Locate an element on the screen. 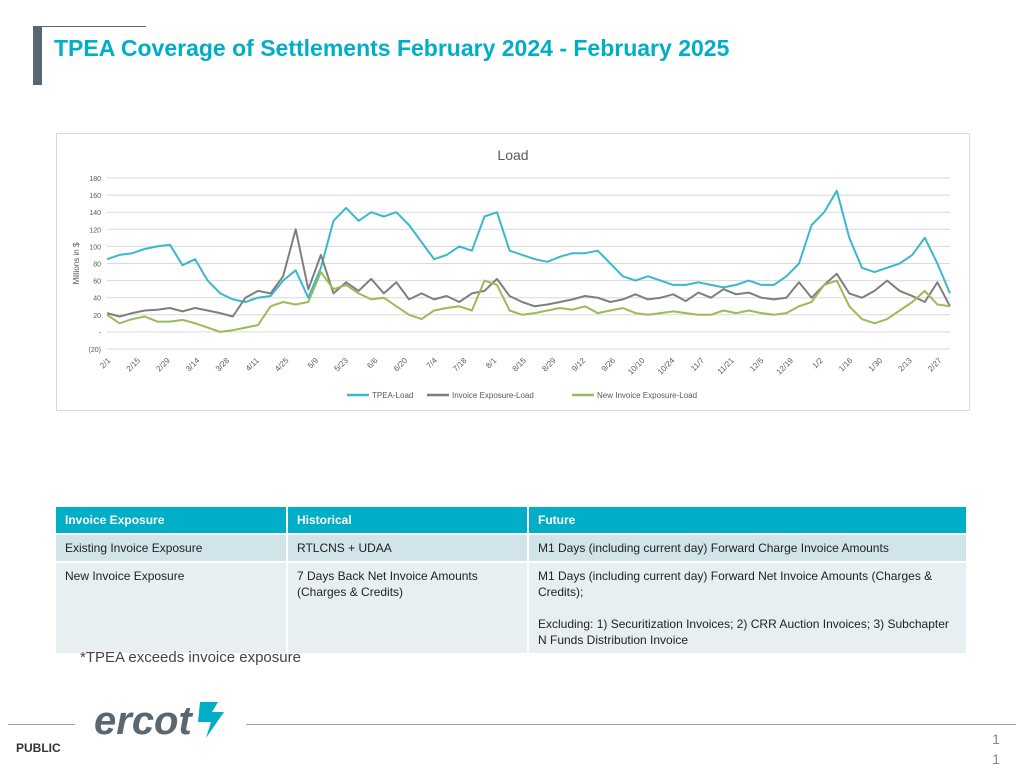 This screenshot has width=1024, height=769. y-tick-label: 40 is located at coordinates (97, 299).